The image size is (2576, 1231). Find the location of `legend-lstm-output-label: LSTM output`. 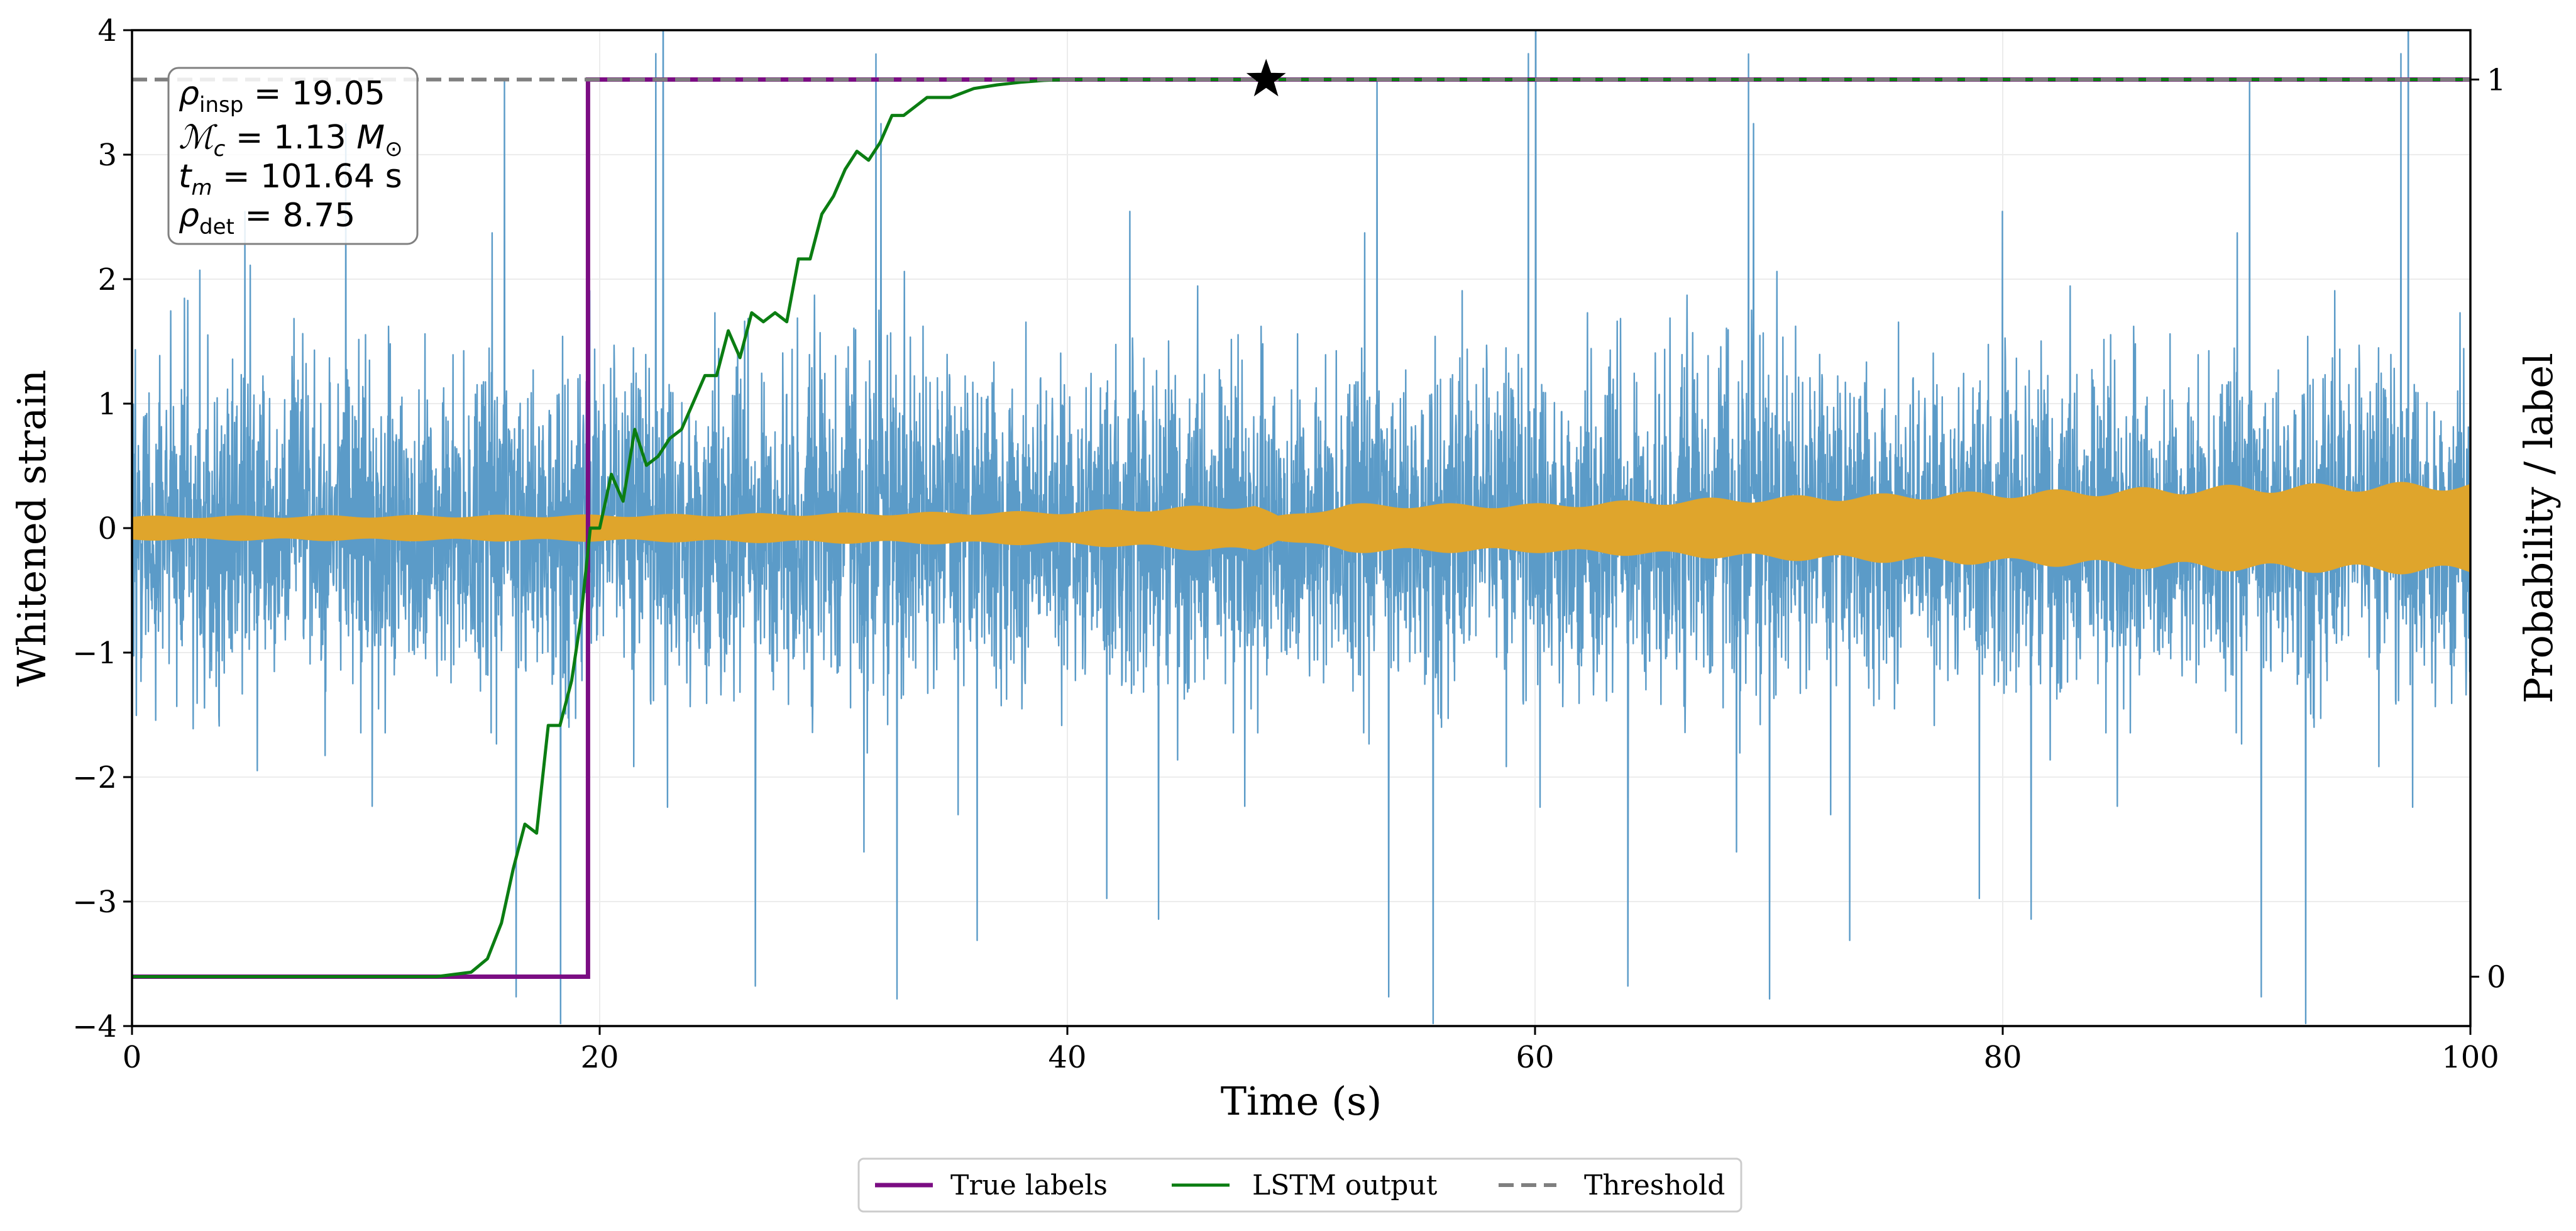

legend-lstm-output-label: LSTM output is located at coordinates (1345, 1185).